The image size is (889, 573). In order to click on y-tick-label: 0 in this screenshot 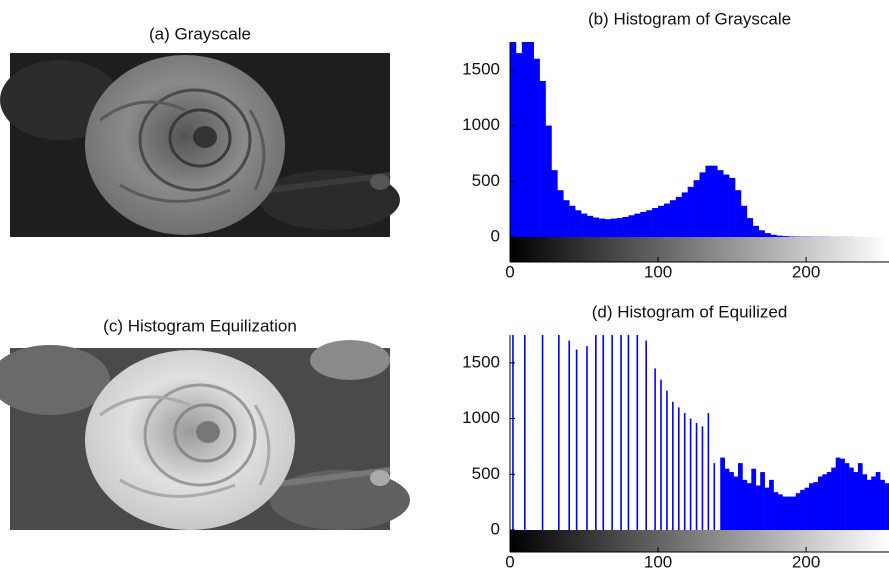, I will do `click(495, 528)`.